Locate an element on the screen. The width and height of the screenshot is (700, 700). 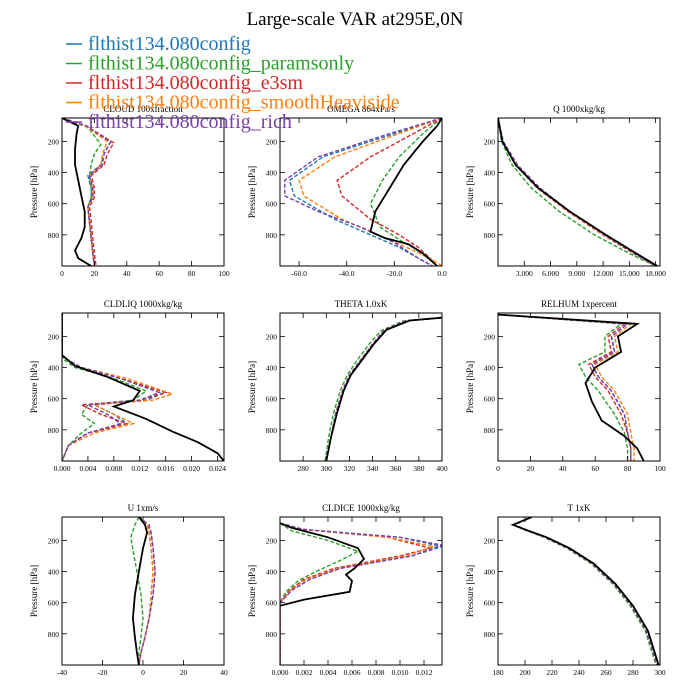
panel-title: OMEGA 864xPa/s is located at coordinates (361, 109).